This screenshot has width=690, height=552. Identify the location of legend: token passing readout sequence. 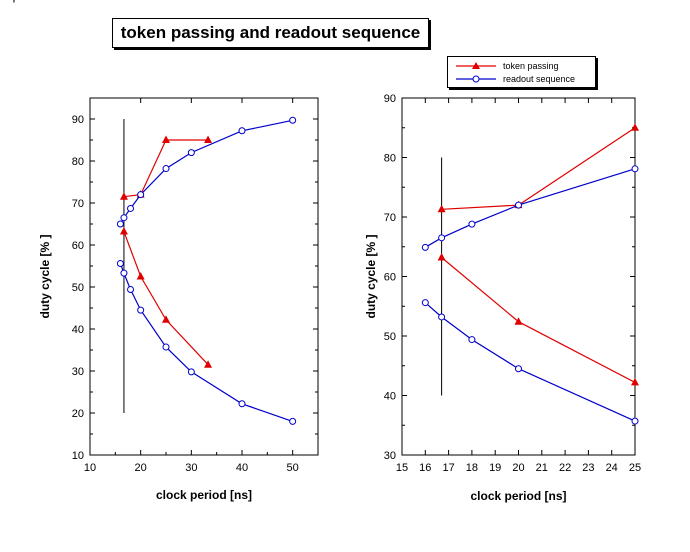
(521, 72).